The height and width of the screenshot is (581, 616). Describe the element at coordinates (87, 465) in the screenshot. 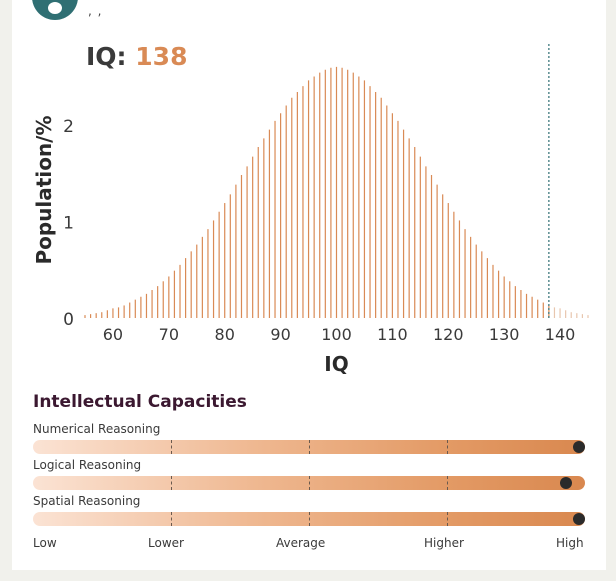

I see `capacity-label: Logical Reasoning` at that location.